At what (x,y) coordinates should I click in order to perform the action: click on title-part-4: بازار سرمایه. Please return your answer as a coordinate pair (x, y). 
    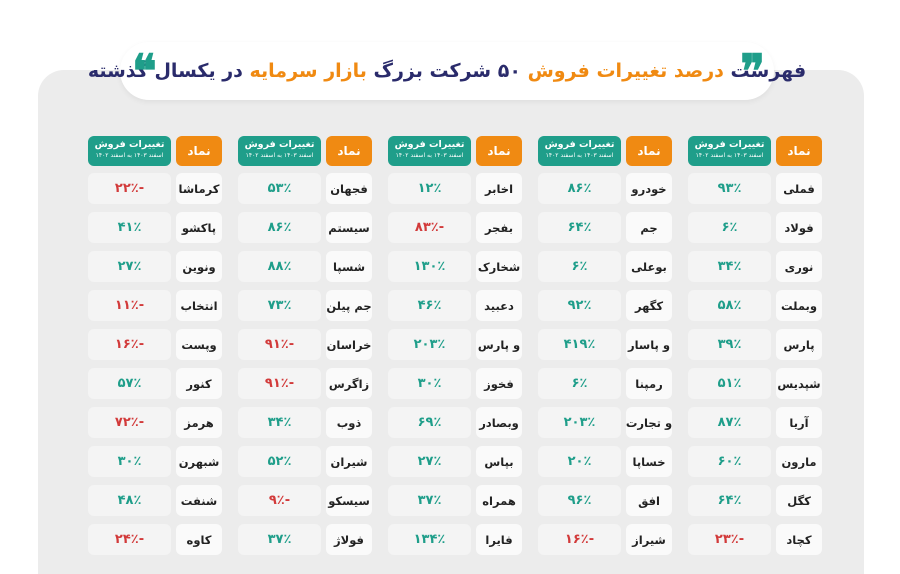
    Looking at the image, I should click on (308, 71).